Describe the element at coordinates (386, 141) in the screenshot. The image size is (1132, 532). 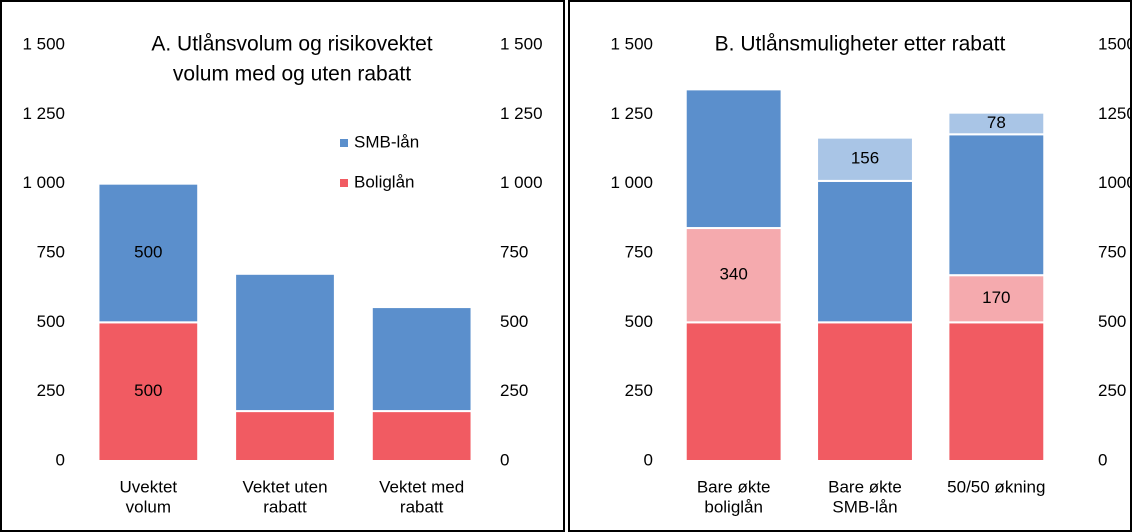
I see `legend-label: SMB-lån` at that location.